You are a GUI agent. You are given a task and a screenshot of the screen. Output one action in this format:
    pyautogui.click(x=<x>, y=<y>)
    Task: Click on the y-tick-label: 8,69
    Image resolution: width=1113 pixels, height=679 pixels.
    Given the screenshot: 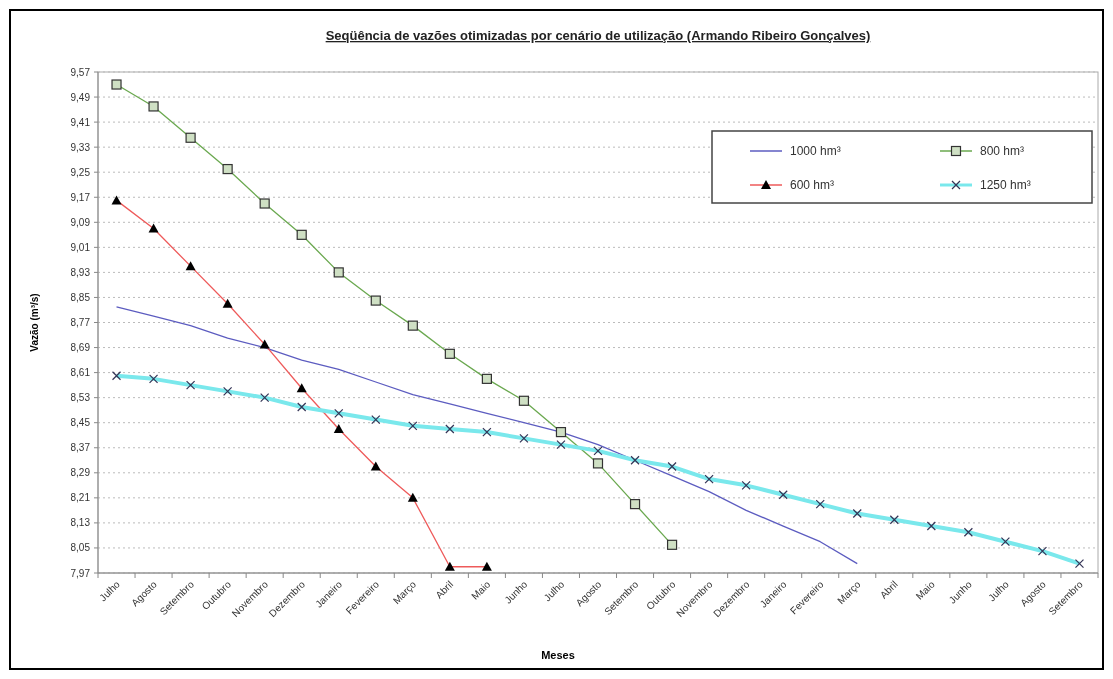 What is the action you would take?
    pyautogui.click(x=80, y=348)
    